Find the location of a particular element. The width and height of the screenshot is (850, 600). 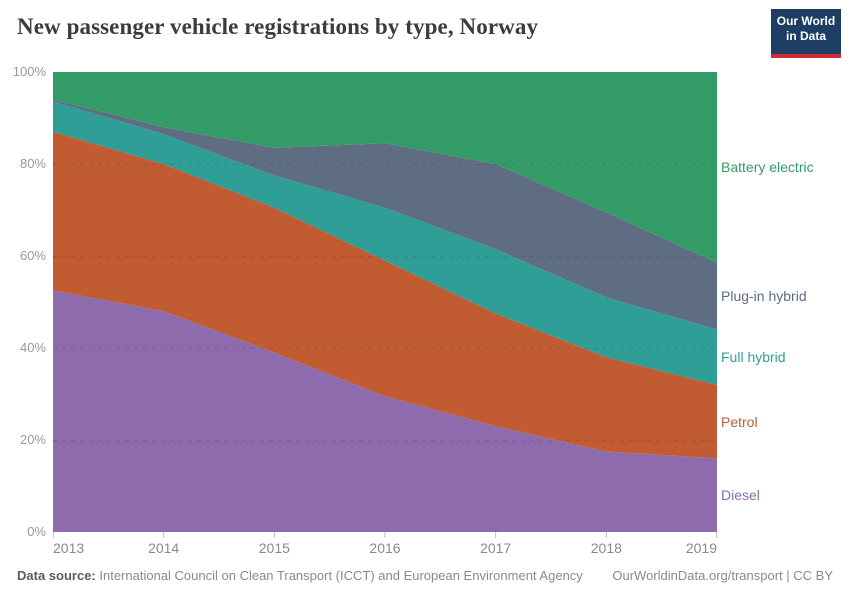

credit-link: OurWorldinData.org/transport | CC BY is located at coordinates (722, 575).